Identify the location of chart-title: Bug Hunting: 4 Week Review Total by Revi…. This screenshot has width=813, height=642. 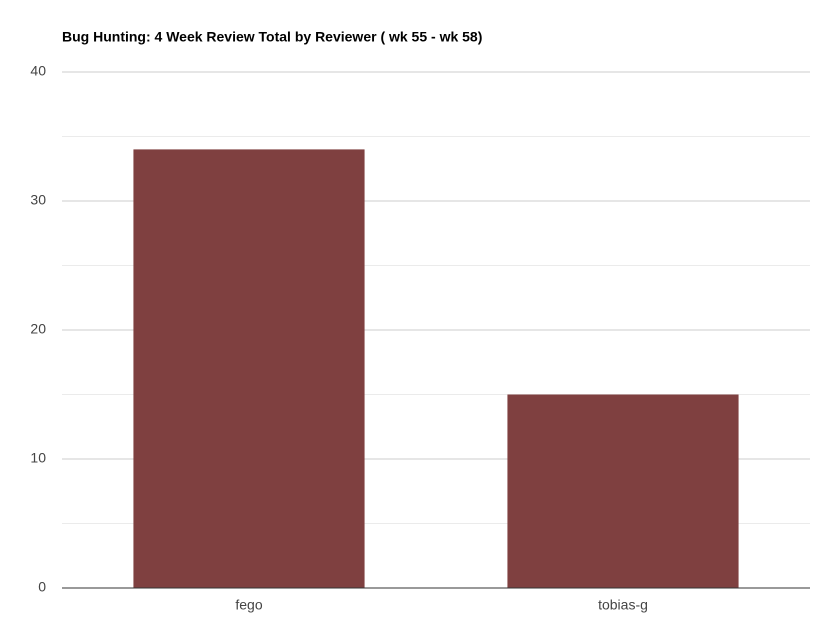
(272, 37).